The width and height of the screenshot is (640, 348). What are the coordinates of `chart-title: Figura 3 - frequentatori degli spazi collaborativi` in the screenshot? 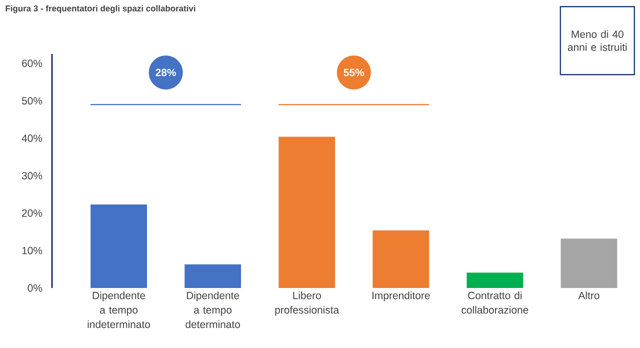 It's located at (101, 9).